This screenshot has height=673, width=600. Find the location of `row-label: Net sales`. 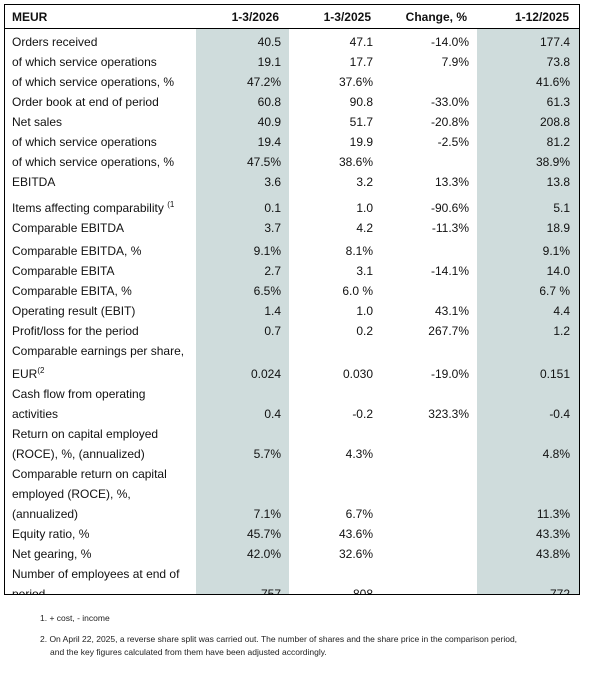

row-label: Net sales is located at coordinates (100, 122).